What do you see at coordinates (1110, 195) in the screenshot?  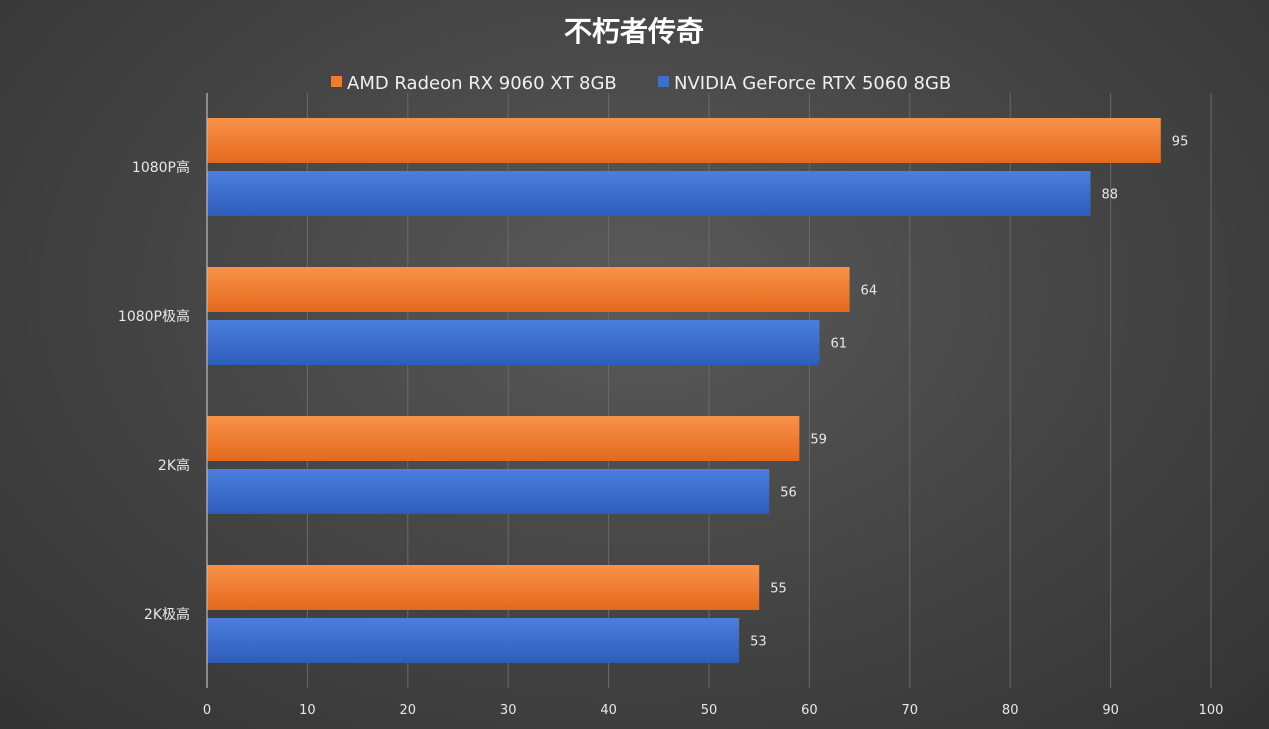 I see `data-label: 88` at bounding box center [1110, 195].